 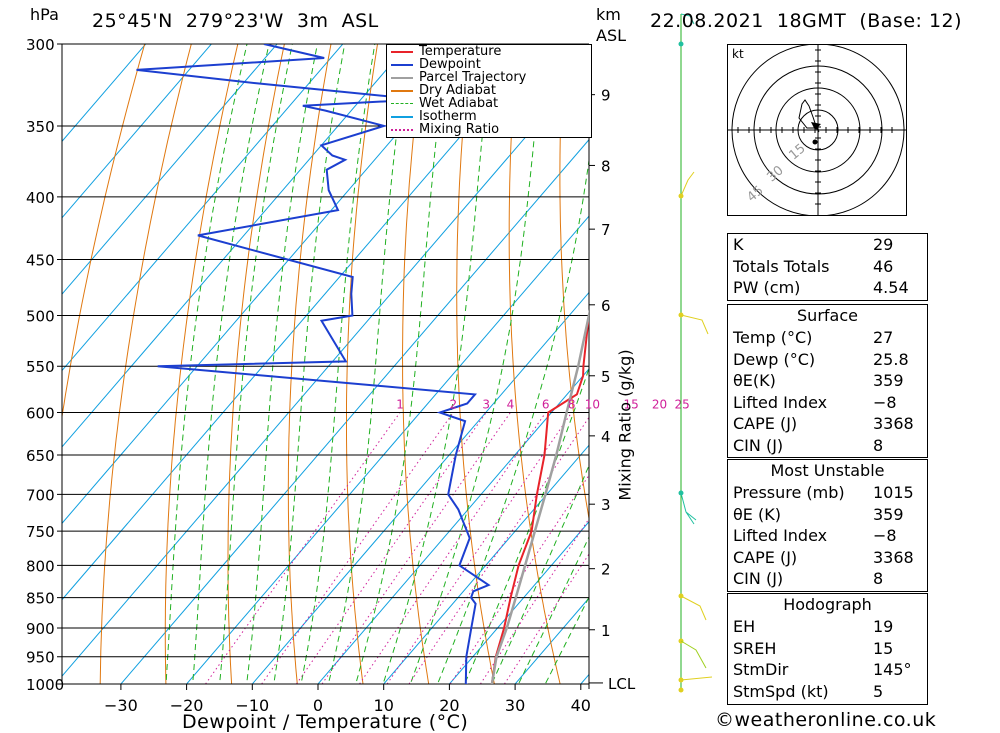 What do you see at coordinates (827, 692) in the screenshot?
I see `hodograph-index-row: StmSpd (kt) 5` at bounding box center [827, 692].